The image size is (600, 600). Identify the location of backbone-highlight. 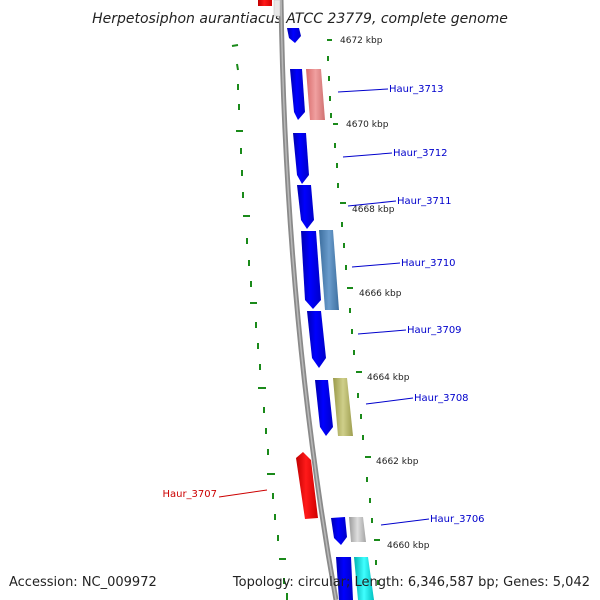
(308, 300).